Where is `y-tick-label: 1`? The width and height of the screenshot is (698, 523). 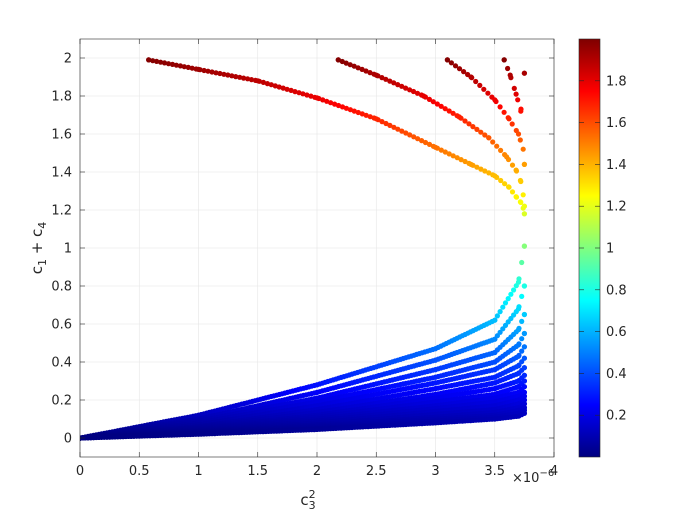
y-tick-label: 1 is located at coordinates (68, 249).